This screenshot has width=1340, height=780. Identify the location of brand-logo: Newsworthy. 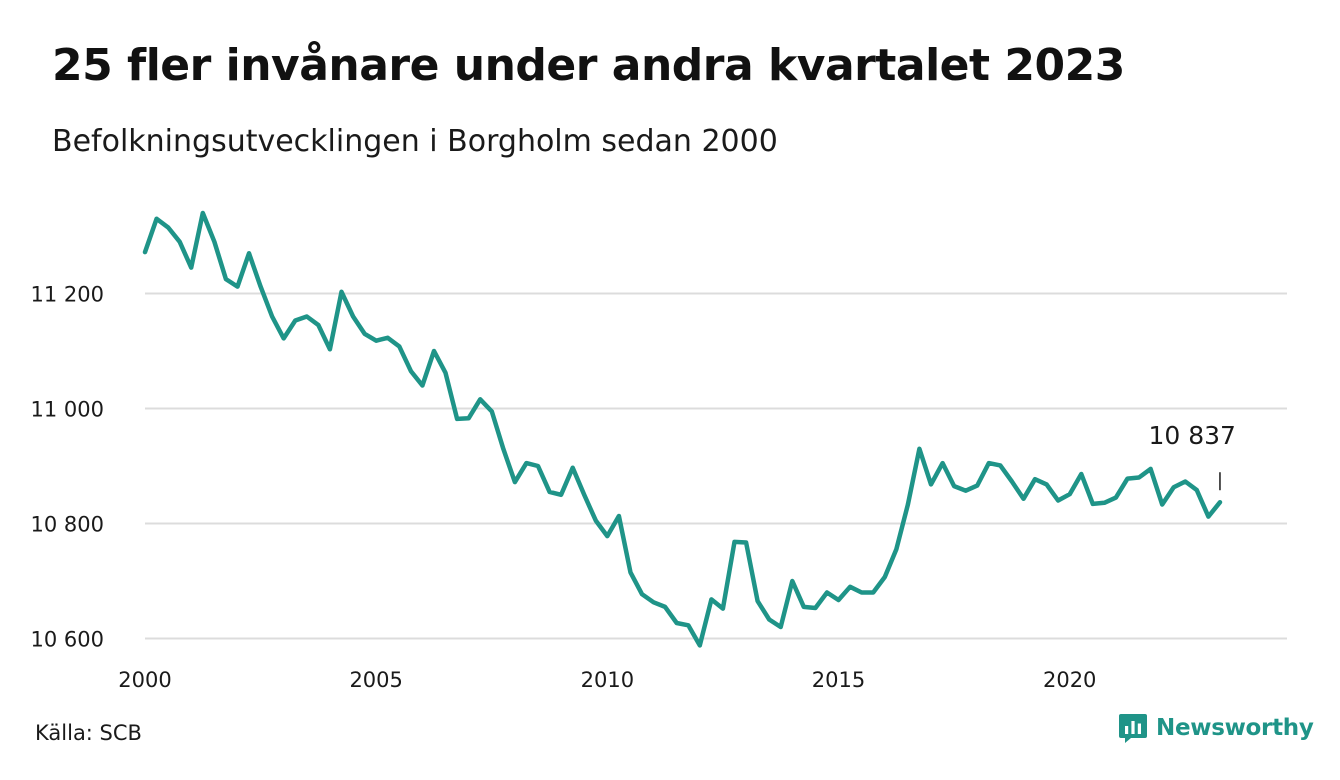
(1216, 728).